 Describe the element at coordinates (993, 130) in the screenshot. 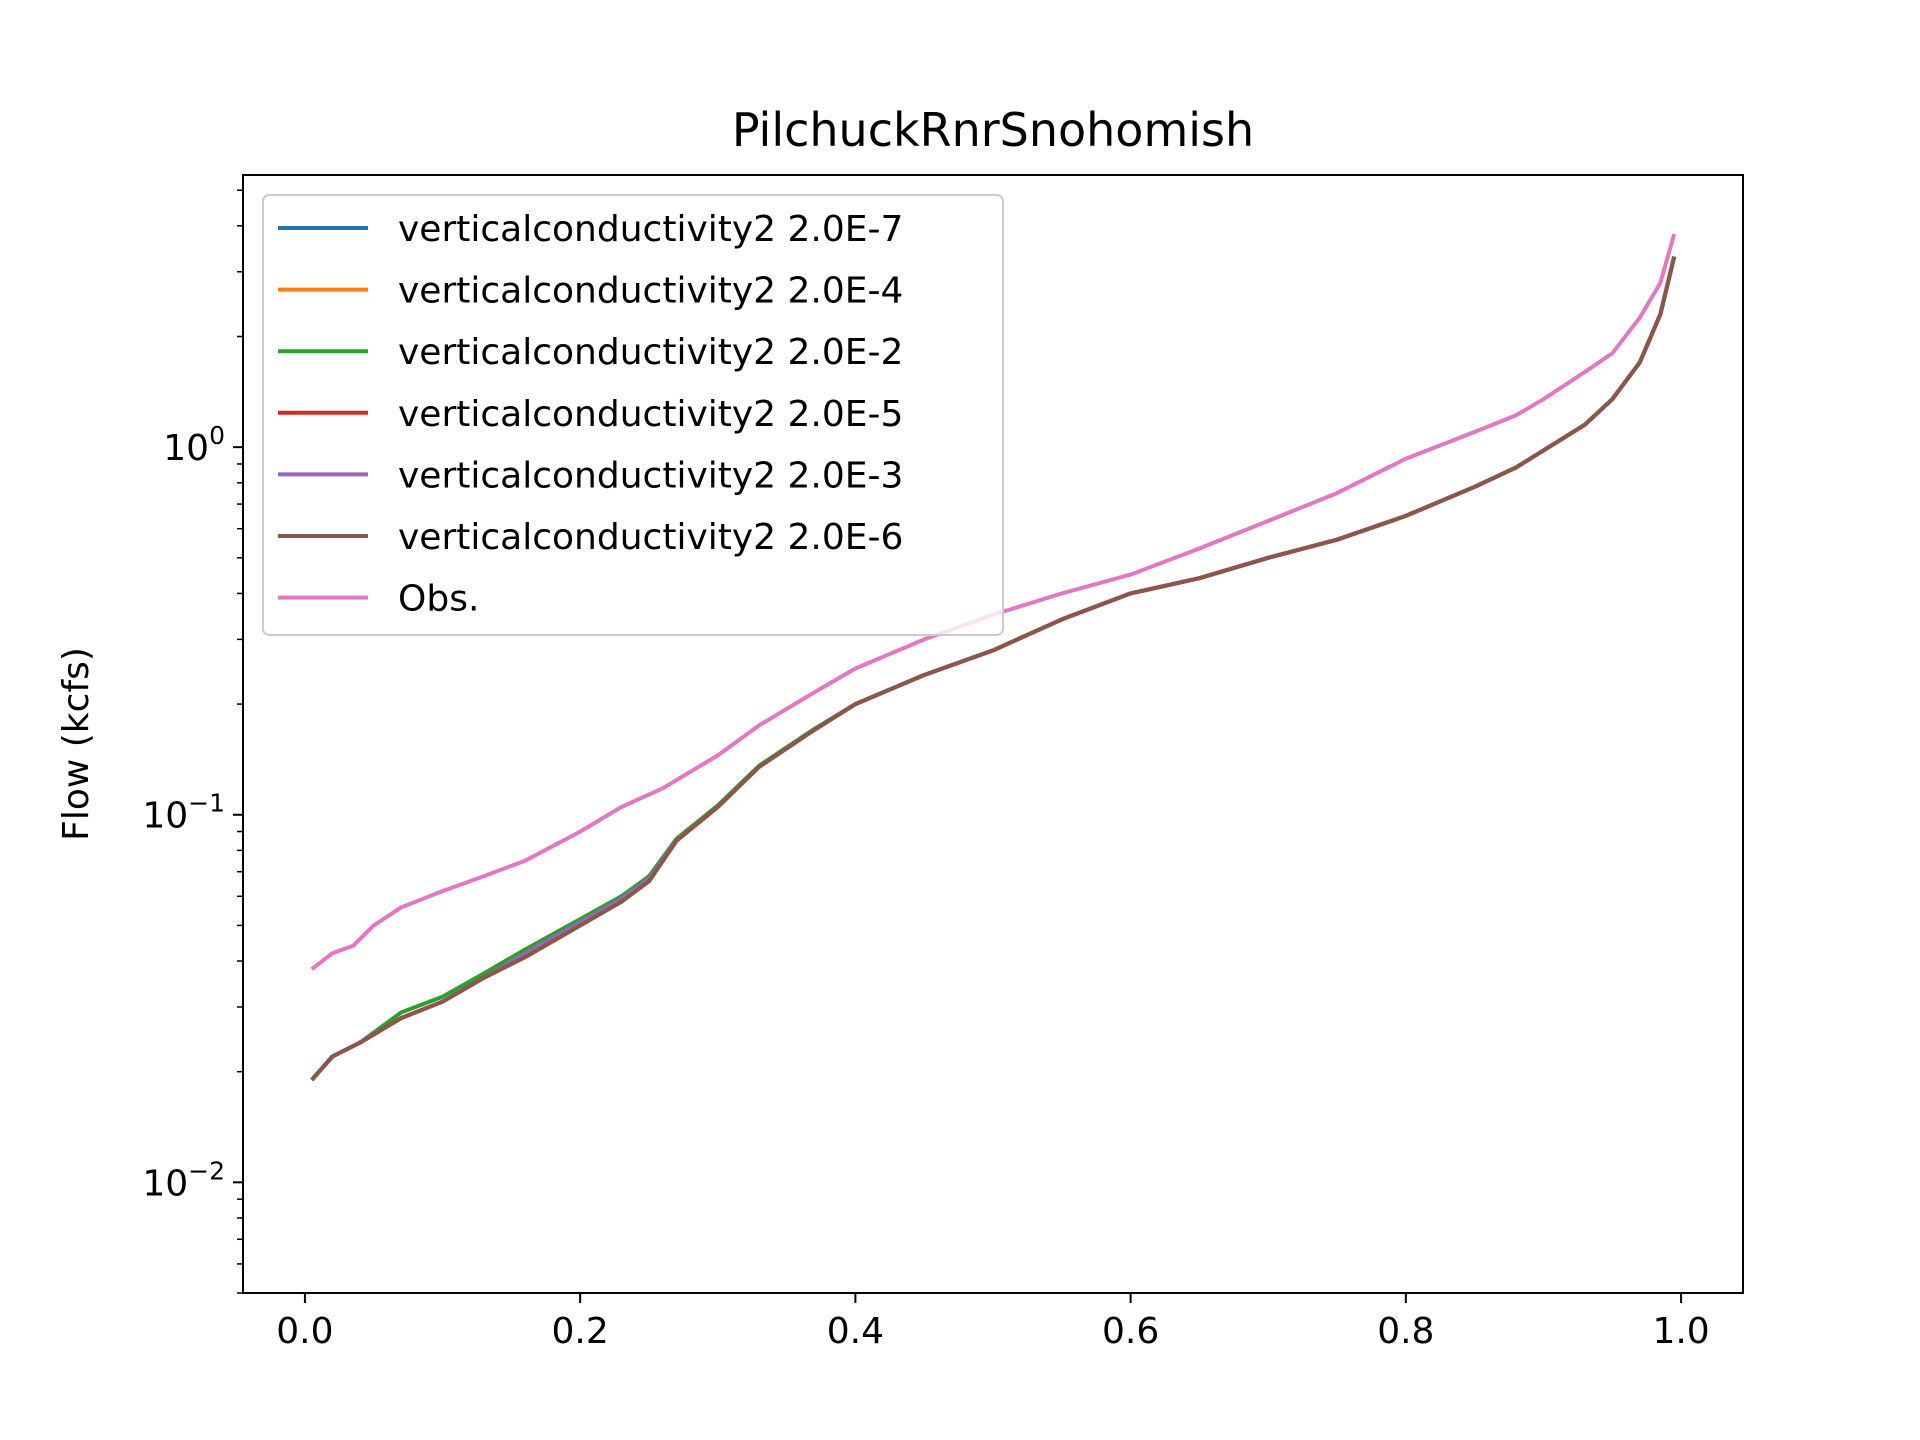

I see `chart-title: PilchuckRnrSnohomish` at that location.